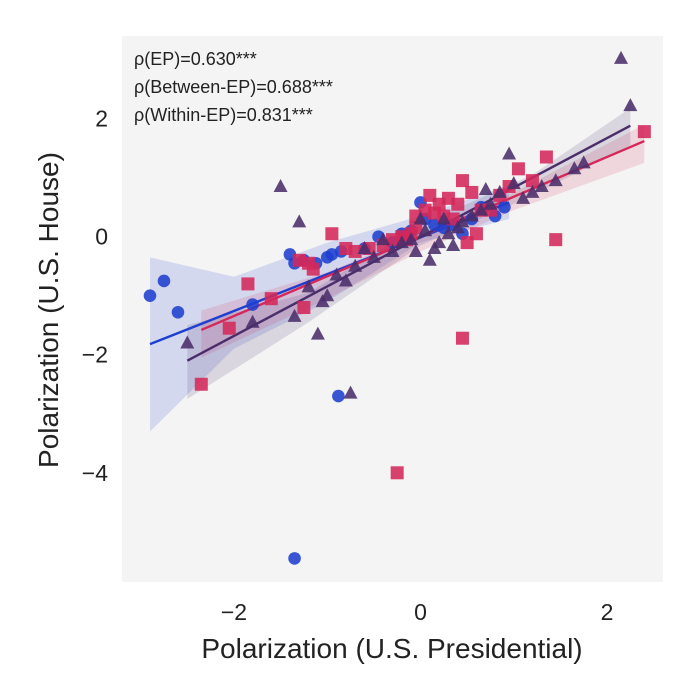  Describe the element at coordinates (223, 115) in the screenshot. I see `annotation-within-ep: ρ(Within-EP)=0.831***` at that location.